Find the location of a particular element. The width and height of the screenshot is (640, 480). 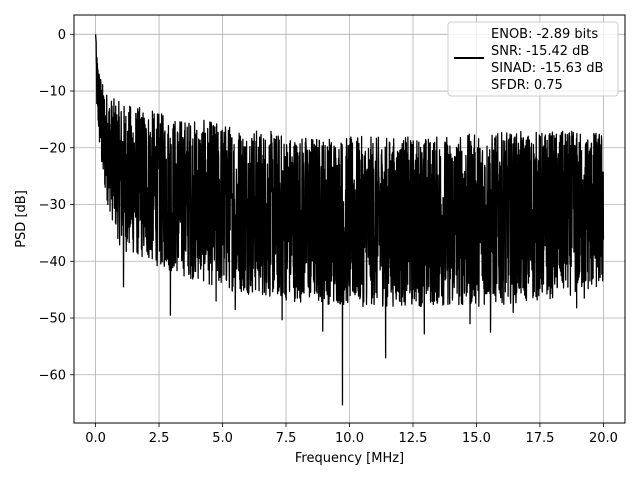

x-tick-label: 17.5 is located at coordinates (539, 438).